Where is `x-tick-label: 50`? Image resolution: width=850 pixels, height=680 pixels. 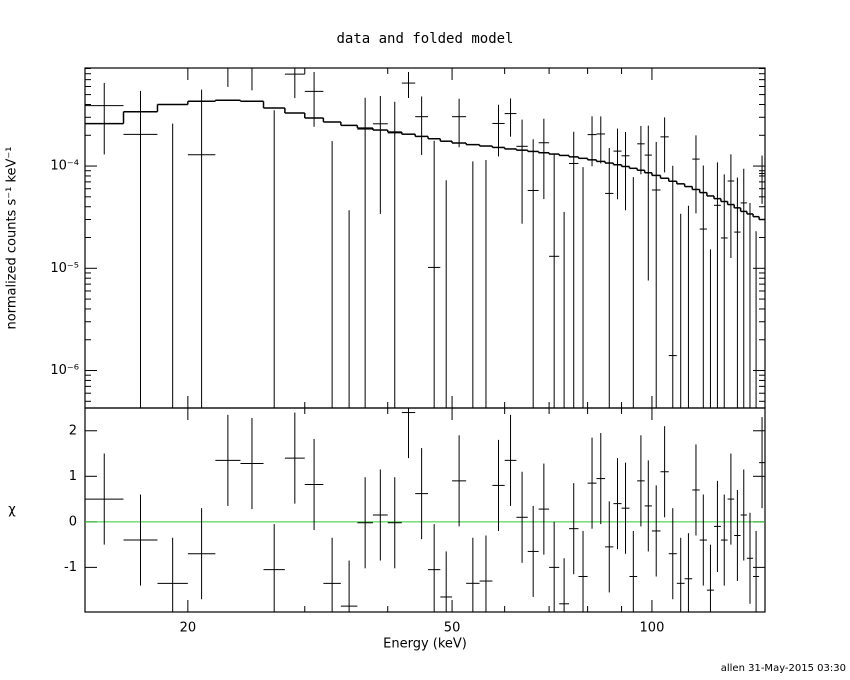
x-tick-label: 50 is located at coordinates (452, 628).